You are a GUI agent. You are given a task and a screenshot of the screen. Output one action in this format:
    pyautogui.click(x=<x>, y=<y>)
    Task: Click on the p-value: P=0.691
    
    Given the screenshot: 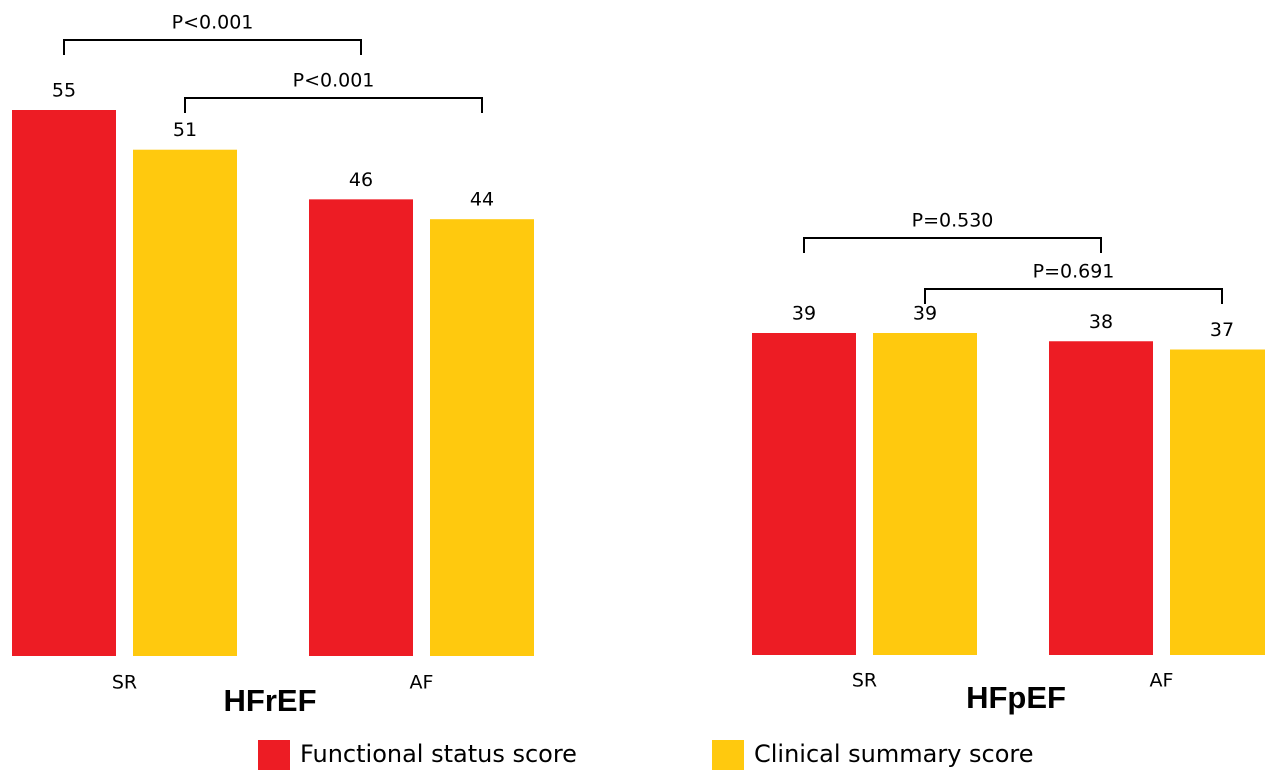 What is the action you would take?
    pyautogui.click(x=1074, y=272)
    